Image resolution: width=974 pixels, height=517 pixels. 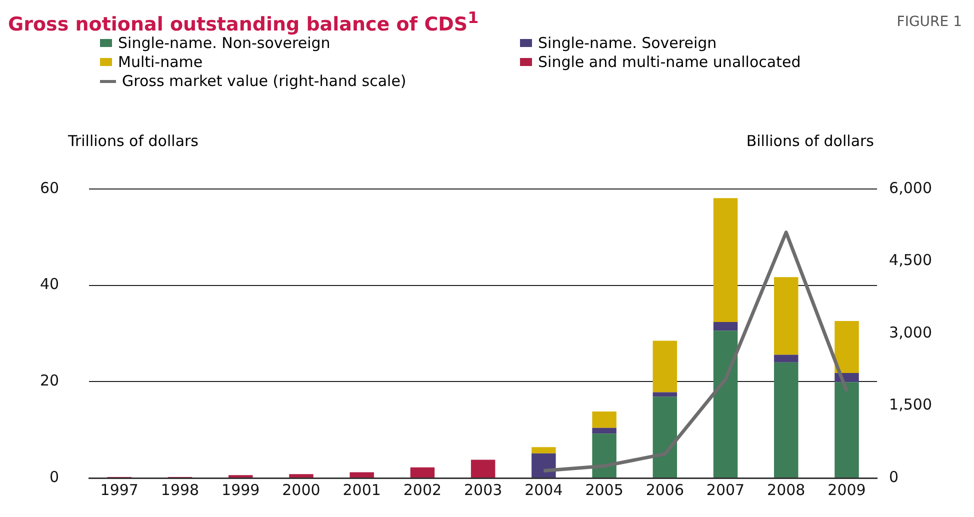 What do you see at coordinates (665, 489) in the screenshot?
I see `x-tick-label: 2006` at bounding box center [665, 489].